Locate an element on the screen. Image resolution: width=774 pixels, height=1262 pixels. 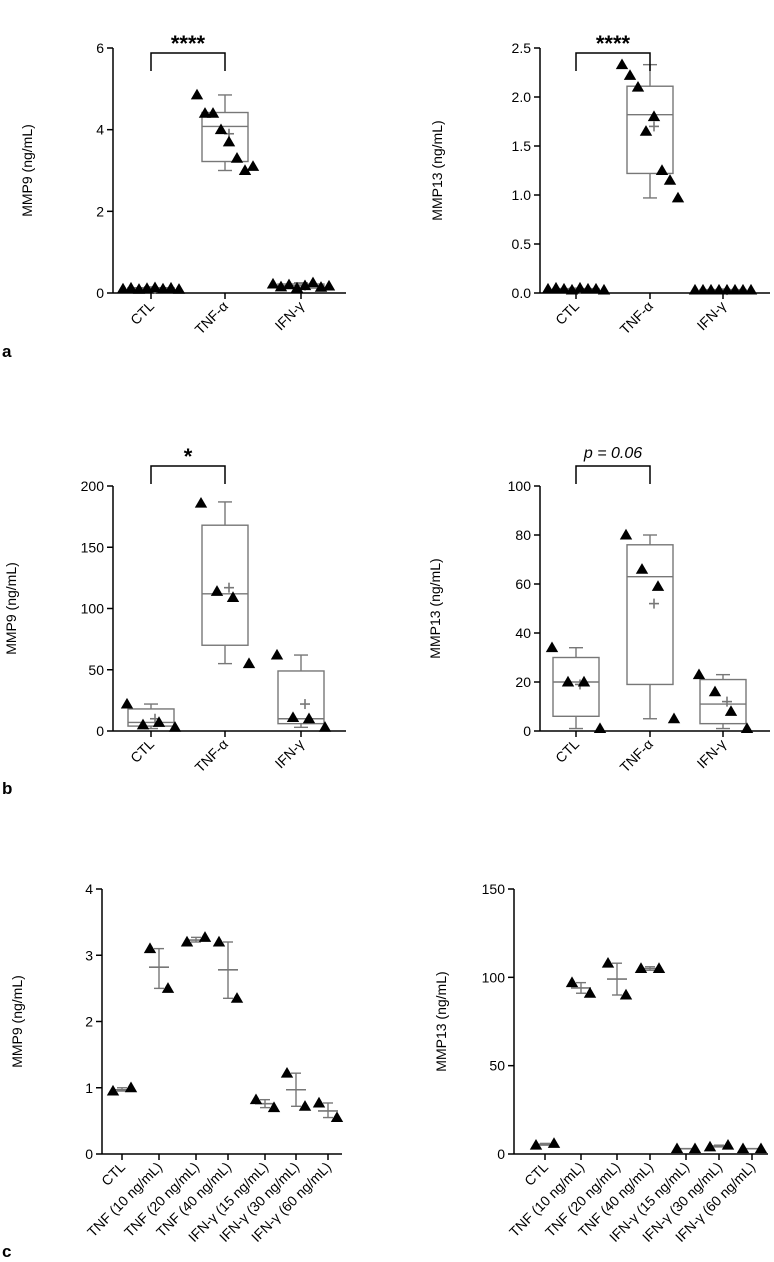
significance-bracket: **** is located at coordinates (188, 51).